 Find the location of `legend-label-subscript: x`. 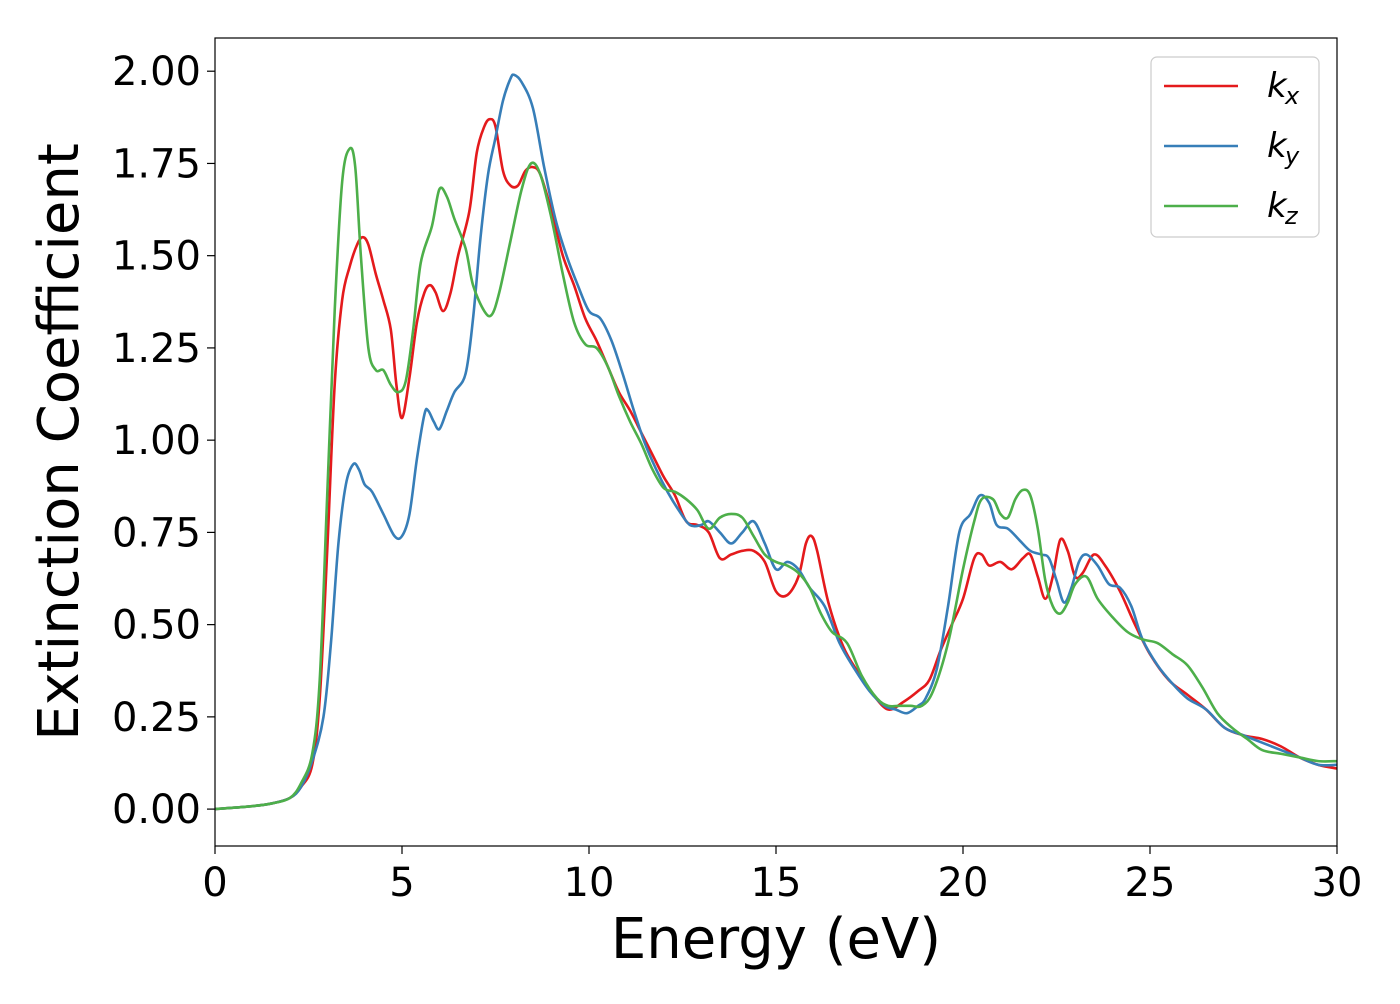

legend-label-subscript: x is located at coordinates (1292, 96).